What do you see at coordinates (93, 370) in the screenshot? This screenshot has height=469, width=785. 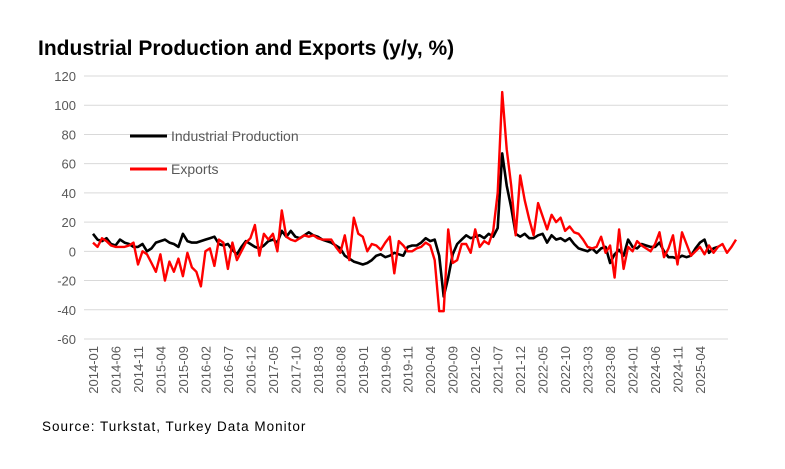 I see `x-tick-label: 2014-01` at bounding box center [93, 370].